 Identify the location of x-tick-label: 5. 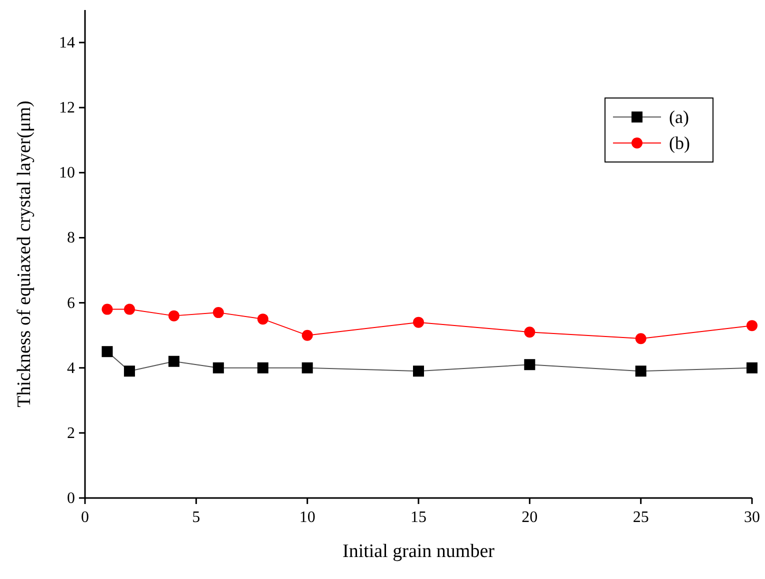
(196, 517).